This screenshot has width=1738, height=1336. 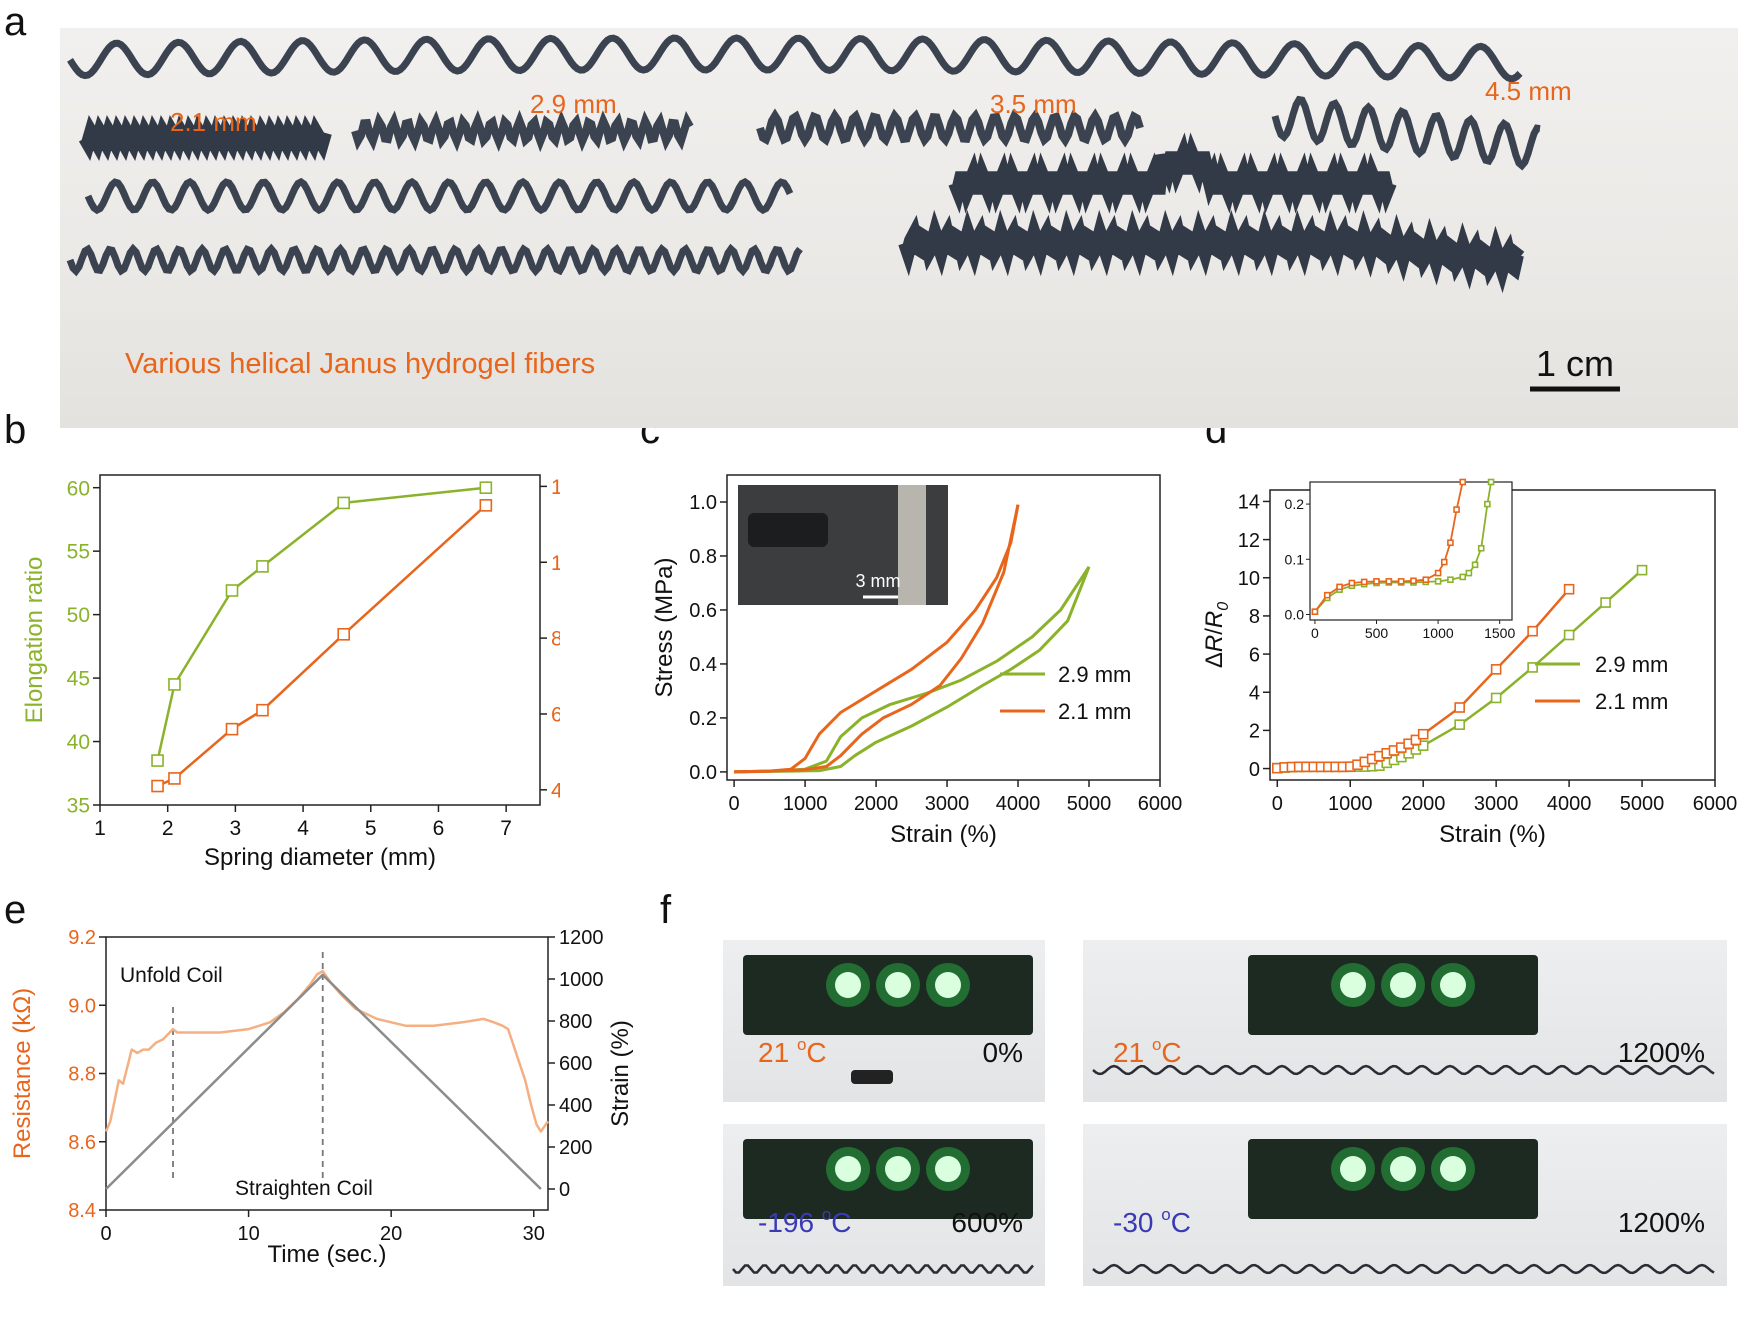 I want to click on b-xtick-label-6: 7, so click(x=506, y=828).